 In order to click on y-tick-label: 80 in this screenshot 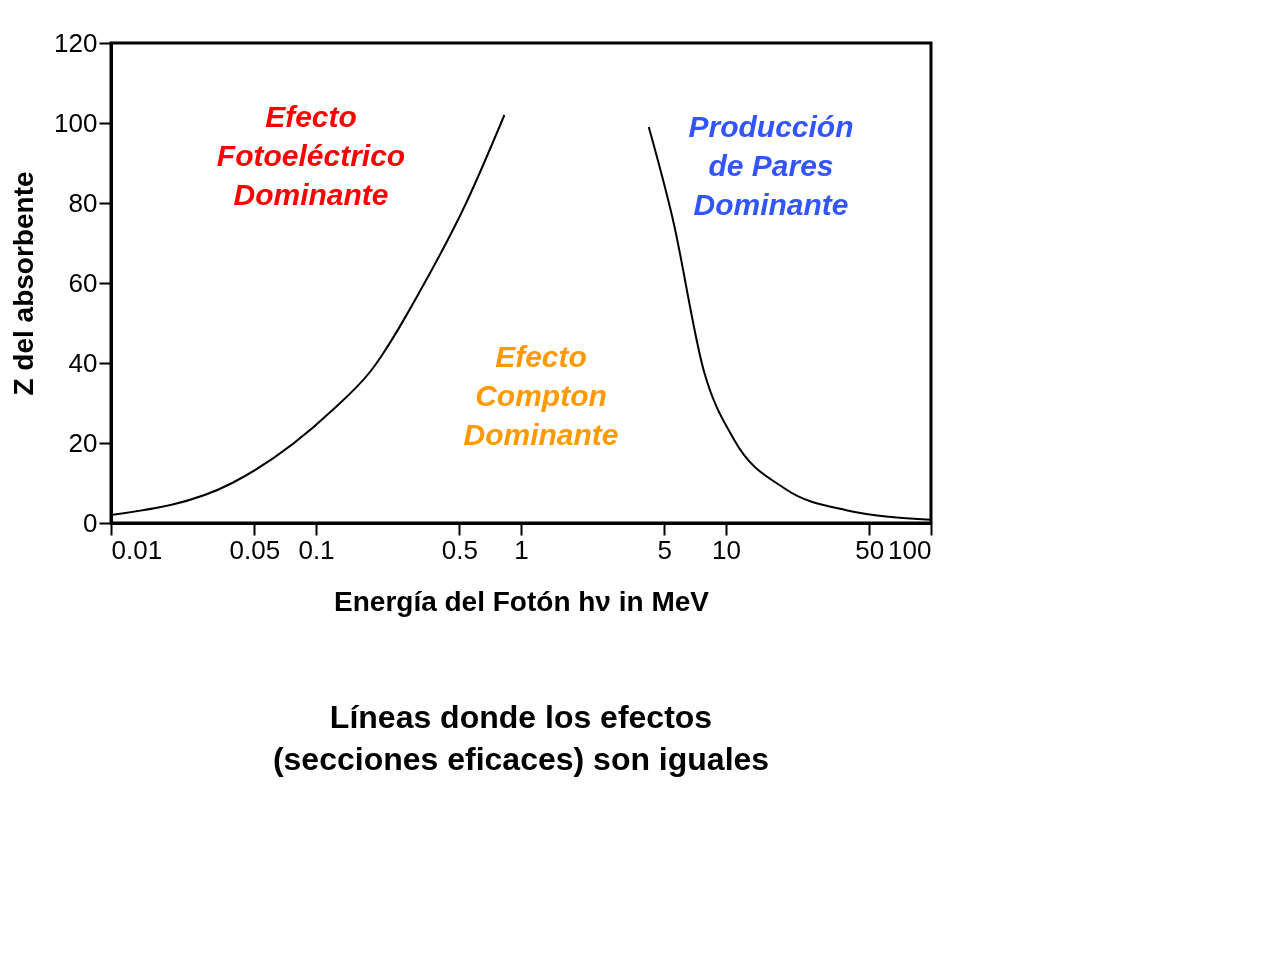, I will do `click(83, 202)`.